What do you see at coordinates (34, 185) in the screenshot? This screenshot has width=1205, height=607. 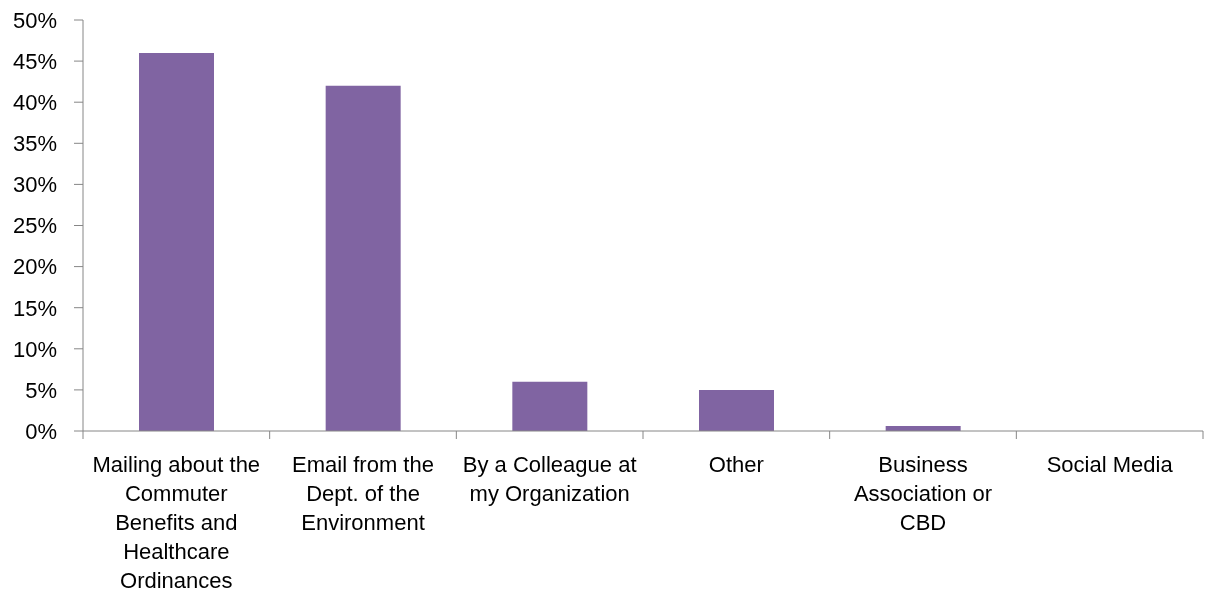 I see `y-tick-label: 30%` at bounding box center [34, 185].